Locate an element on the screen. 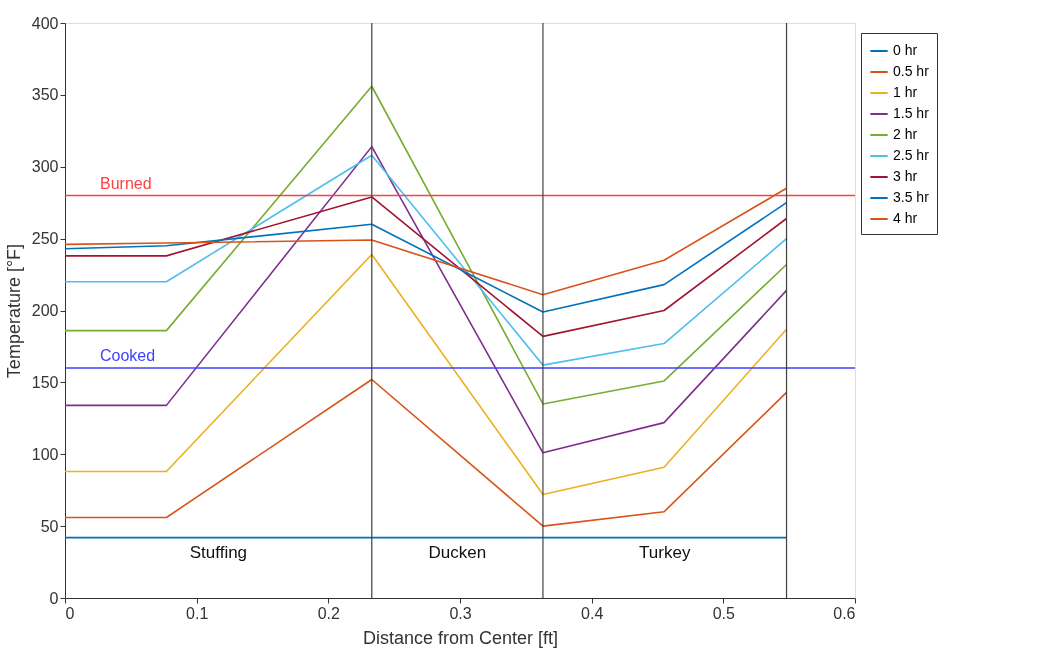 The image size is (1053, 667). annotation: Ducken is located at coordinates (457, 552).